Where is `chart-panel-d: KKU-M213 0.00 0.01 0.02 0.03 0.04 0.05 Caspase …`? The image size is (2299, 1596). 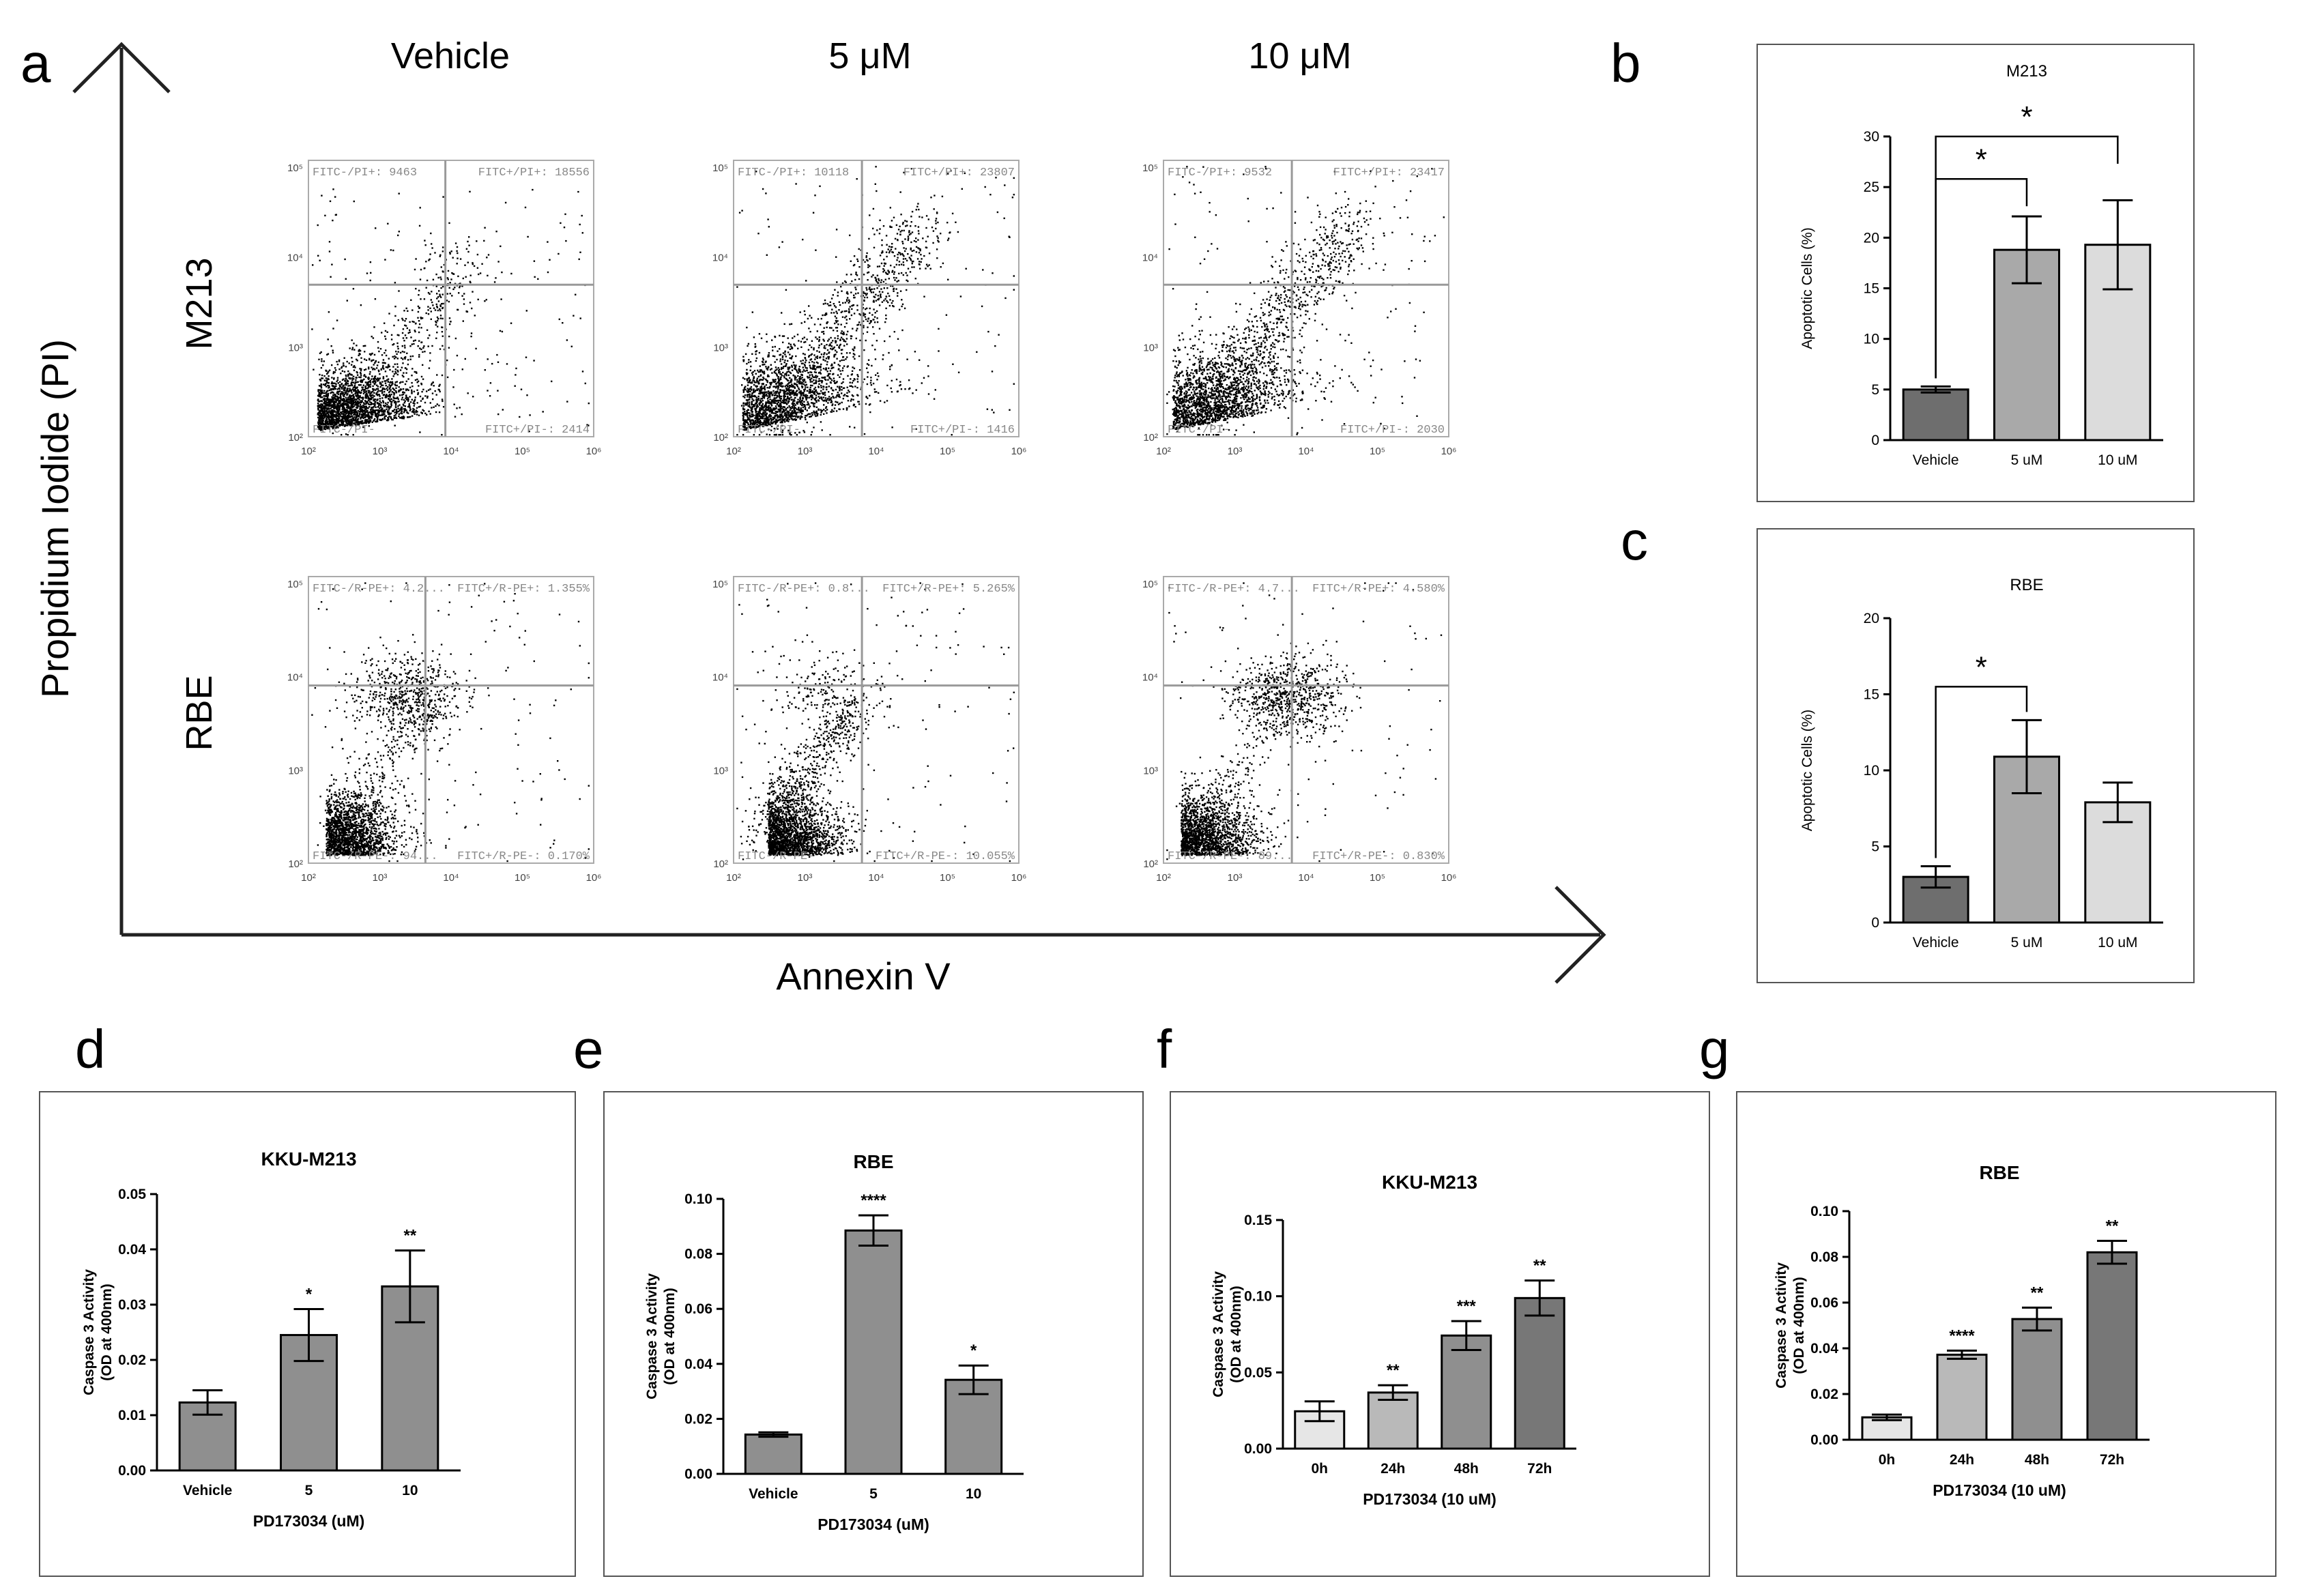 chart-panel-d: KKU-M213 0.00 0.01 0.02 0.03 0.04 0.05 Caspase … is located at coordinates (271, 1339).